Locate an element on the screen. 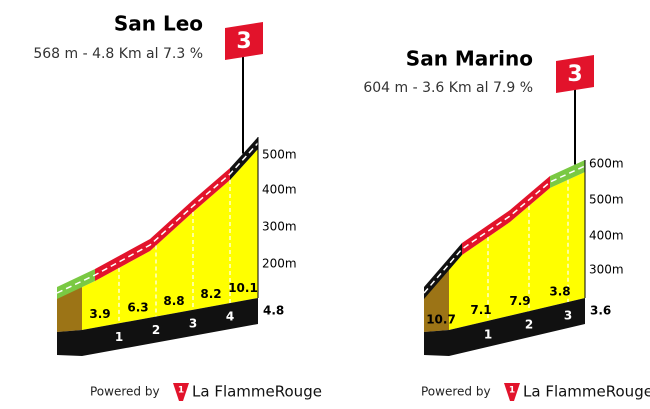  distance-label: 3.6 is located at coordinates (600, 311).